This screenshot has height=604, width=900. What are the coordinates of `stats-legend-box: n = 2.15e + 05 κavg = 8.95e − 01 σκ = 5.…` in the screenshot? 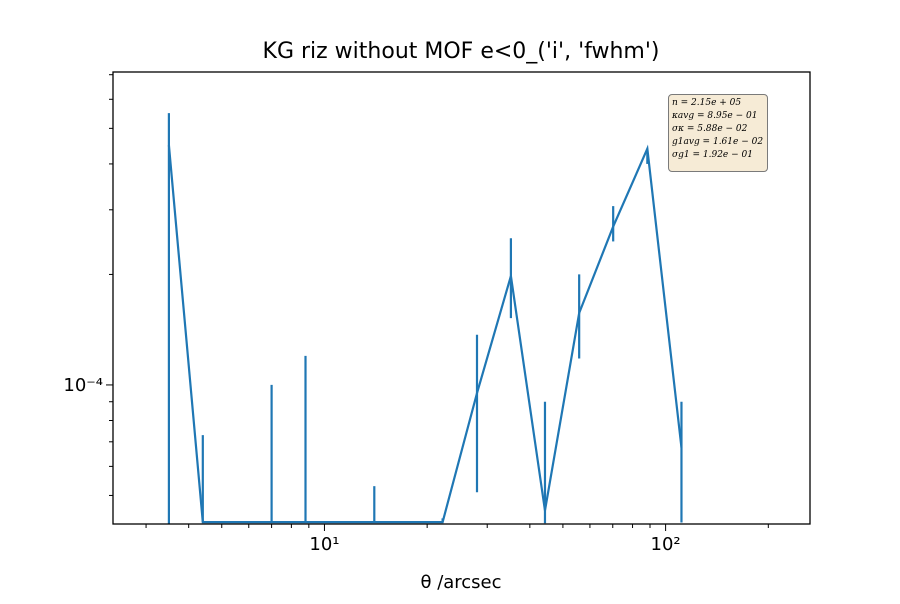 It's located at (718, 133).